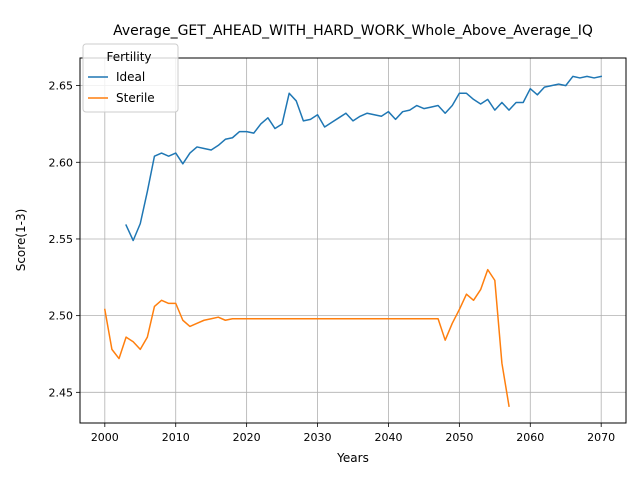  Describe the element at coordinates (459, 437) in the screenshot. I see `x-tick-label: 2050` at that location.